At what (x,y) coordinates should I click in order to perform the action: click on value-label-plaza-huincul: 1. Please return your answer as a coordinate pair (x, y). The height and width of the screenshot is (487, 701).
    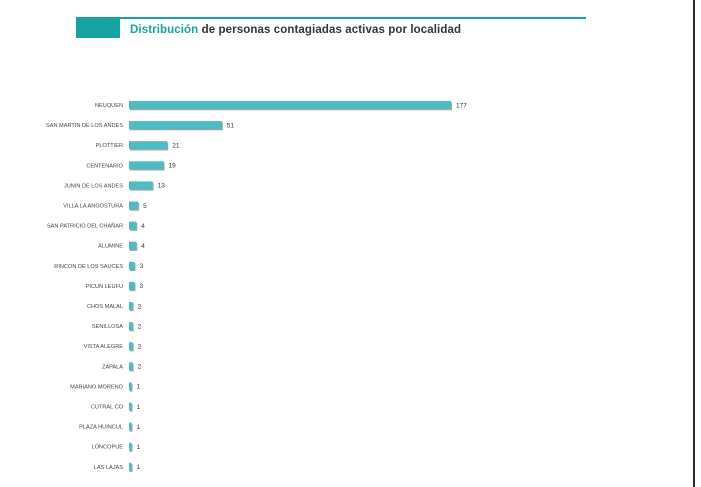
    Looking at the image, I should click on (139, 427).